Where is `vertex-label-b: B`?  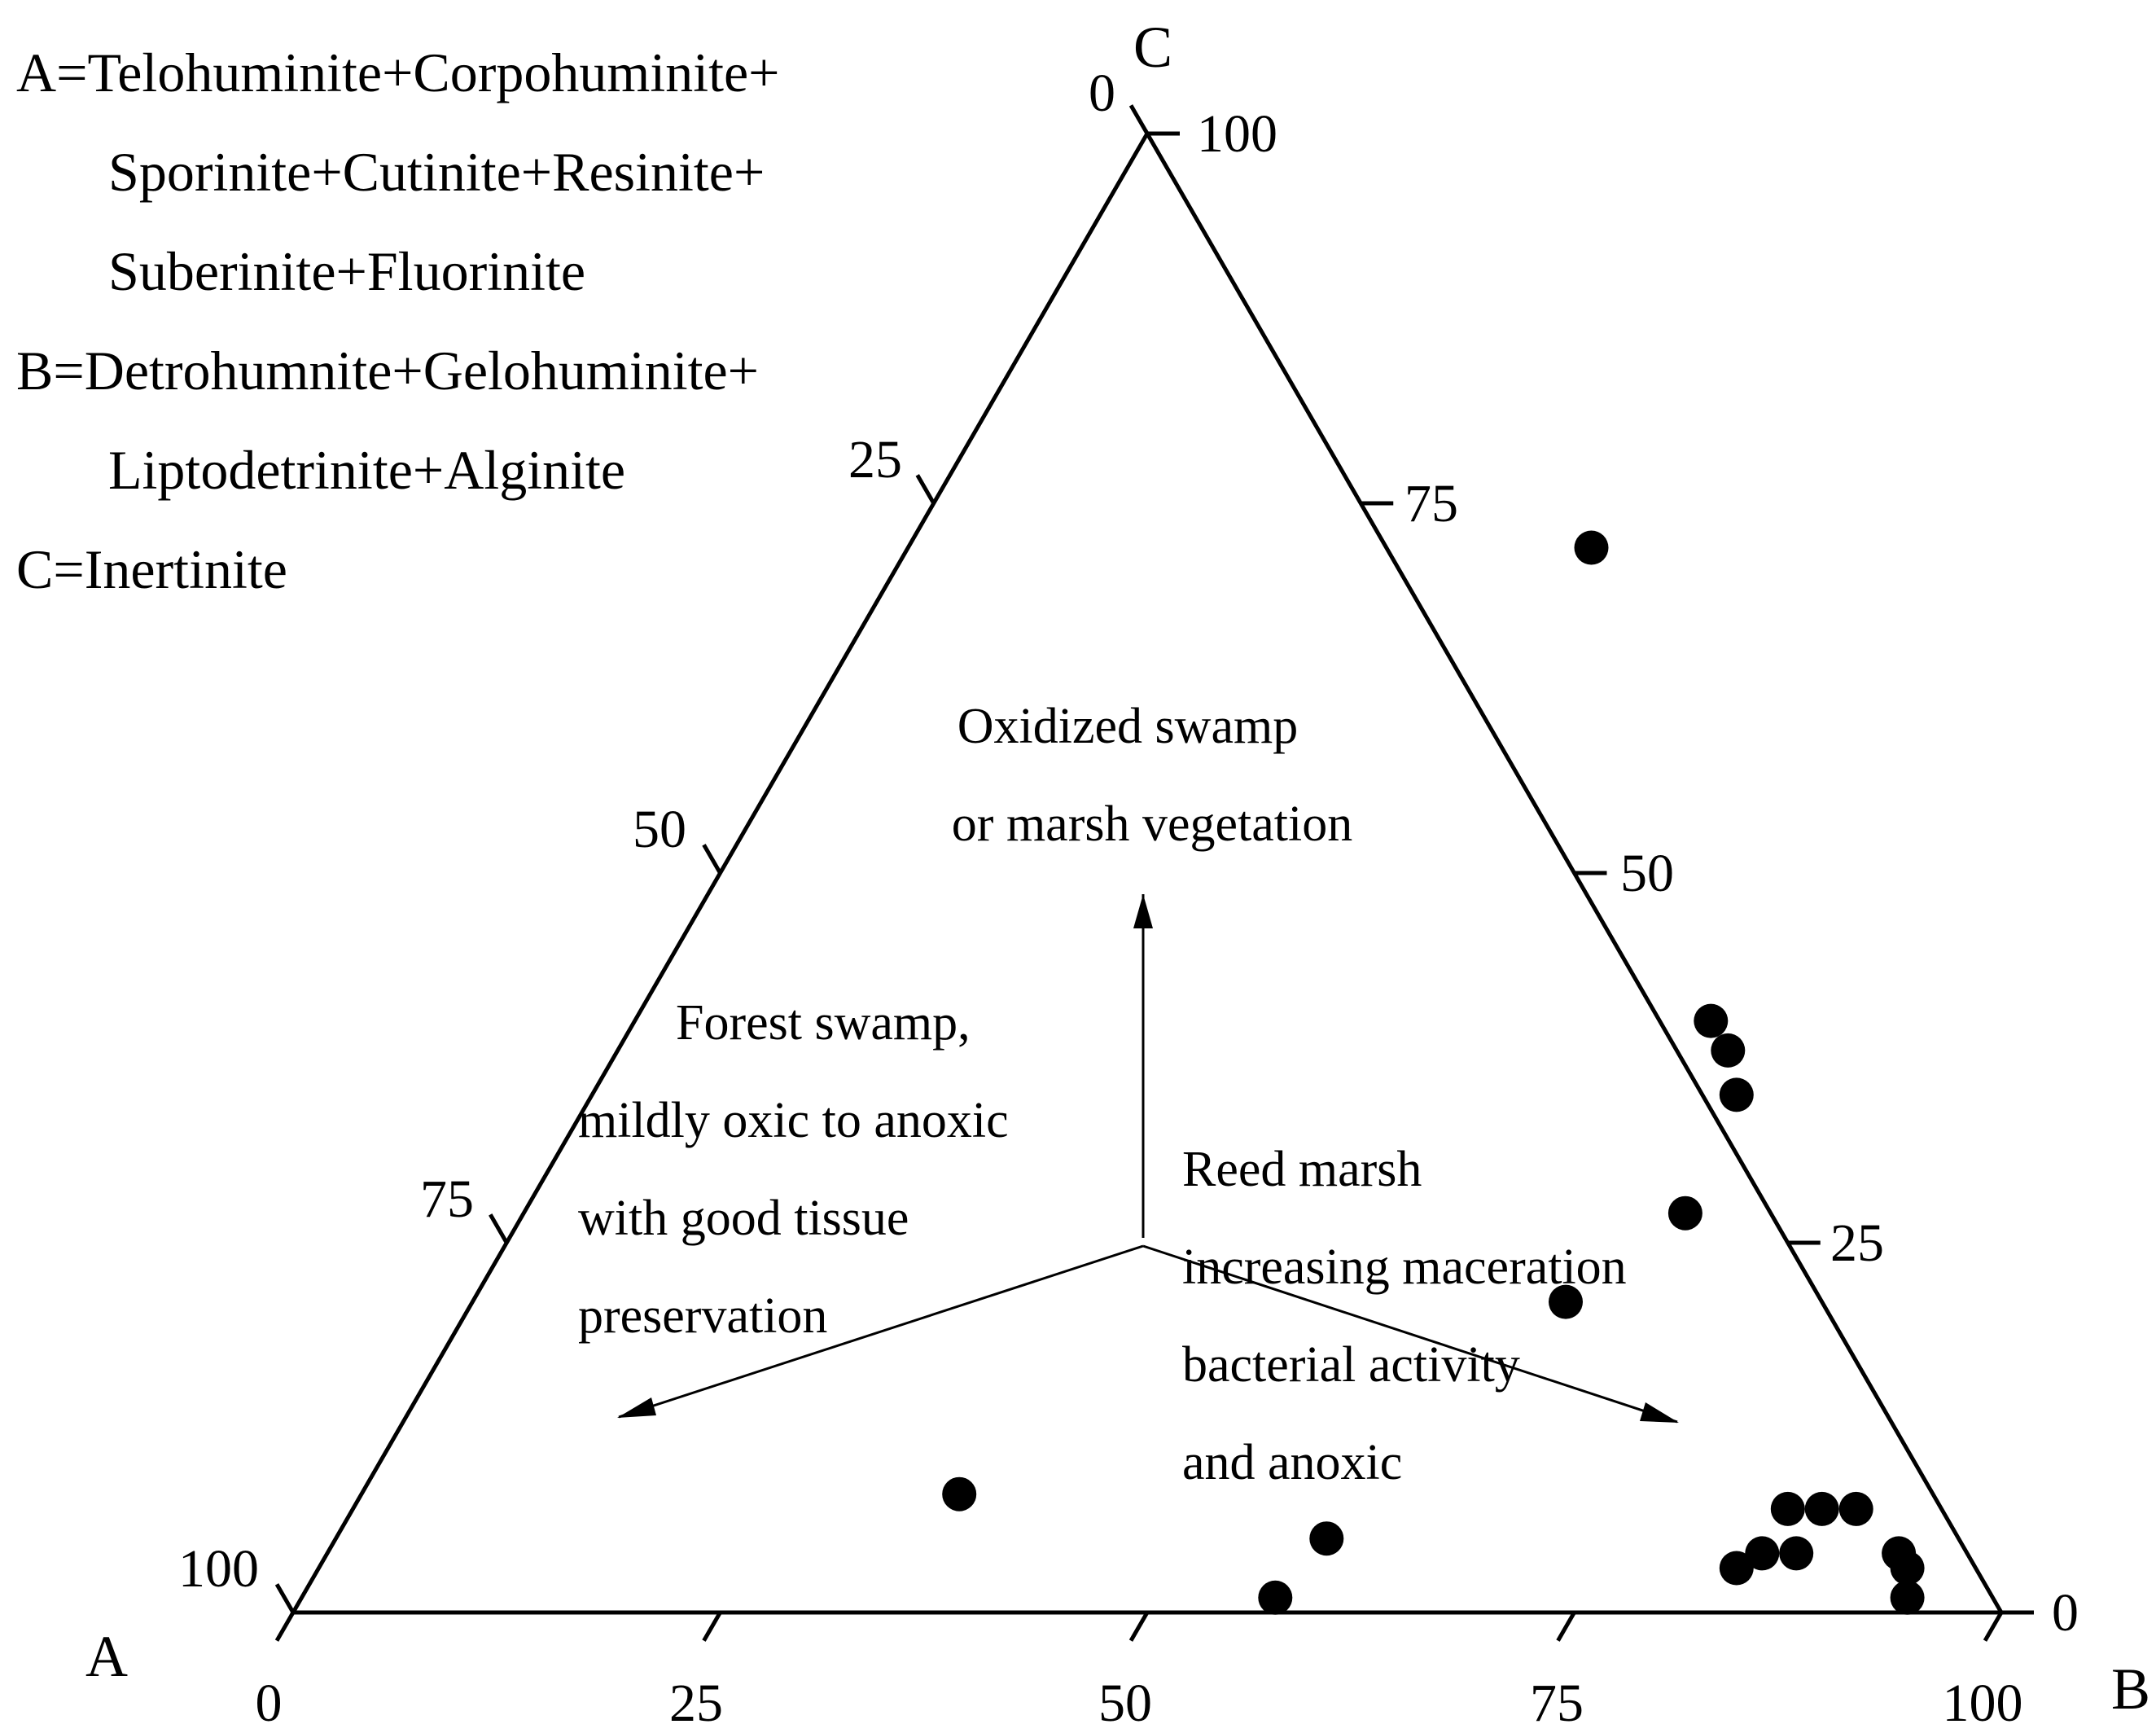
vertex-label-b: B is located at coordinates (2130, 1689).